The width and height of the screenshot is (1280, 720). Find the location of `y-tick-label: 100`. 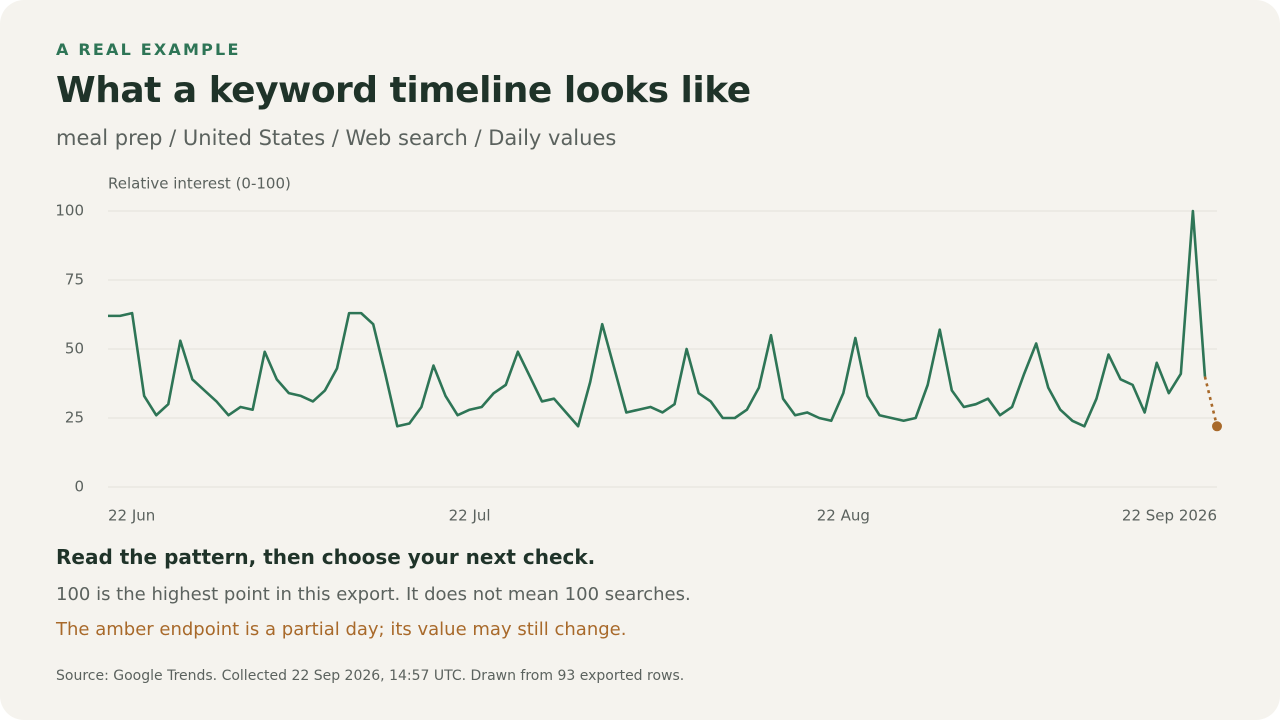

y-tick-label: 100 is located at coordinates (69, 211).